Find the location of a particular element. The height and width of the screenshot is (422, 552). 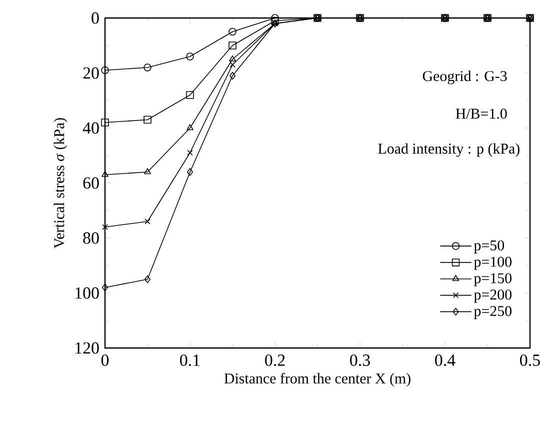

y-tick-label: 100 is located at coordinates (87, 293).